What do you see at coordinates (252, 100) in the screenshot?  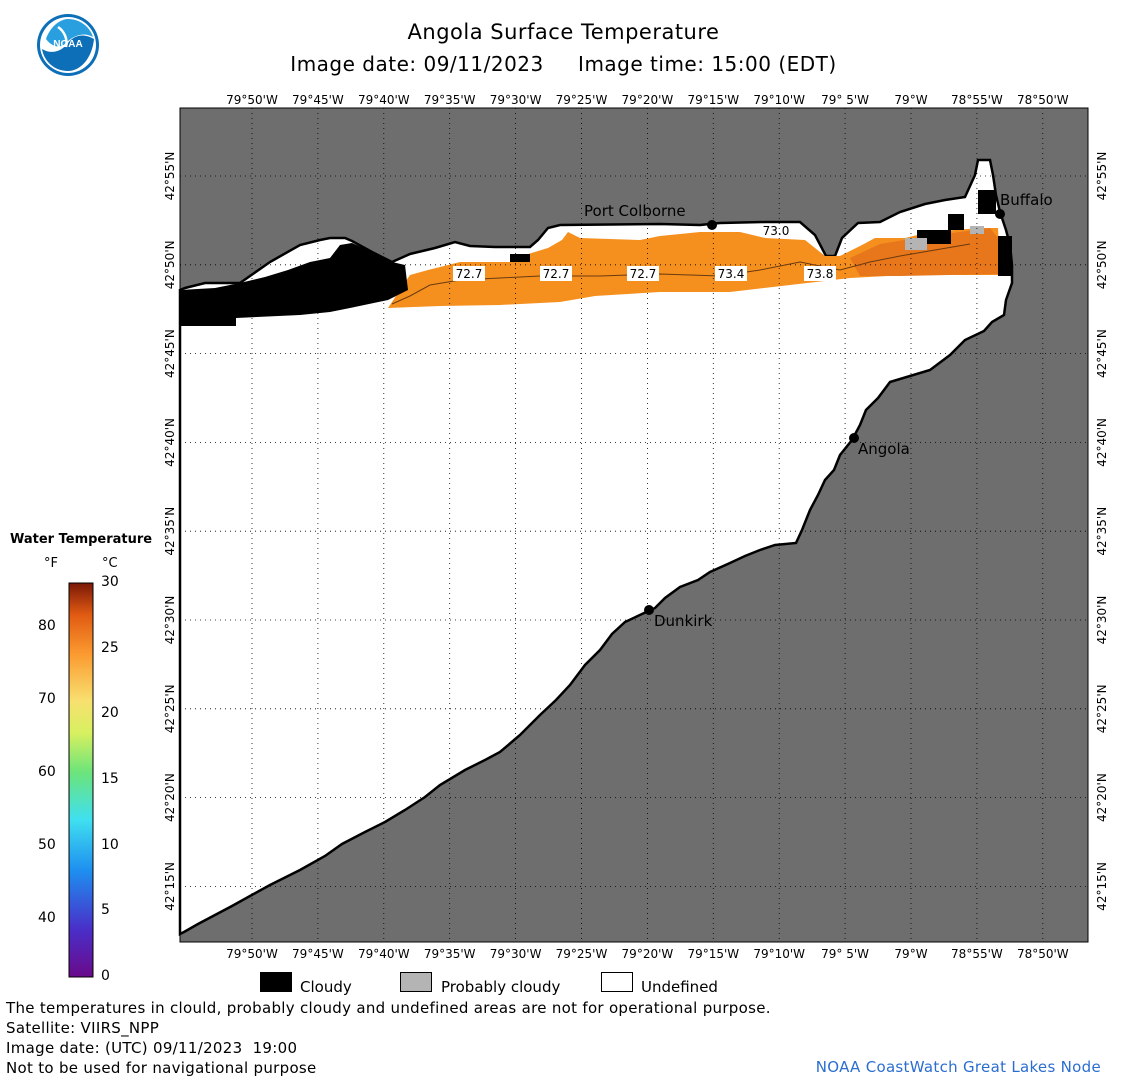 I see `lon-label-top: 79°50'W` at bounding box center [252, 100].